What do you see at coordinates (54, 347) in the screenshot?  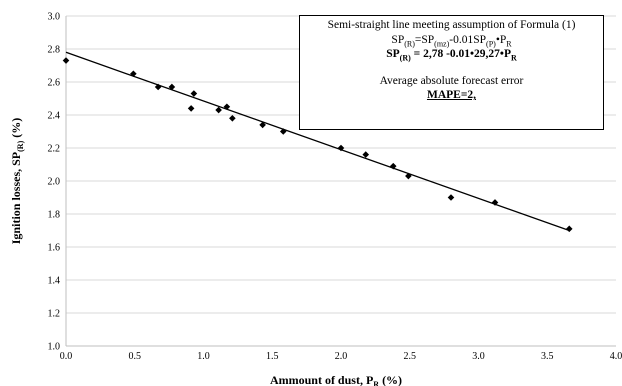 I see `y-tick-label: 1.0` at bounding box center [54, 347].